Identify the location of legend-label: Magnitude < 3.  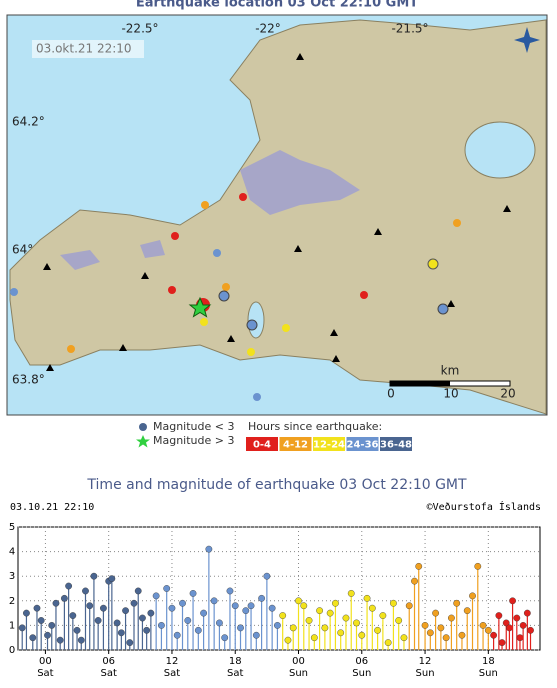
(194, 426).